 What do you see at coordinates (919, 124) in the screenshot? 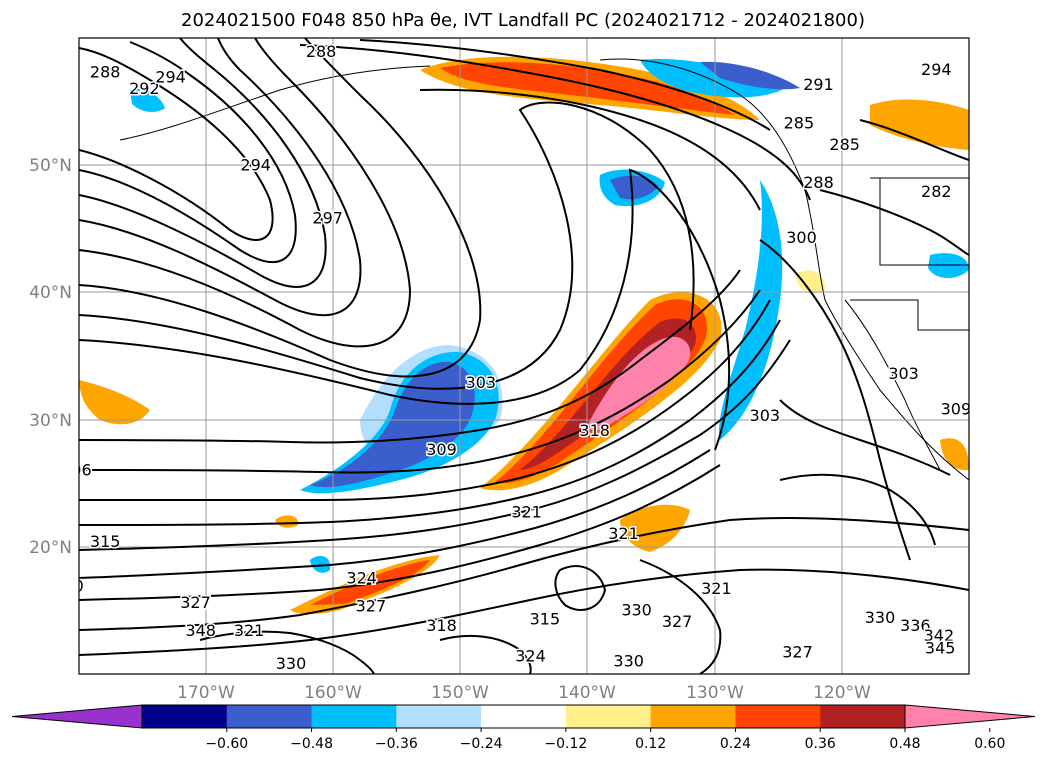
I see `ivt-fill-northeast-orange` at bounding box center [919, 124].